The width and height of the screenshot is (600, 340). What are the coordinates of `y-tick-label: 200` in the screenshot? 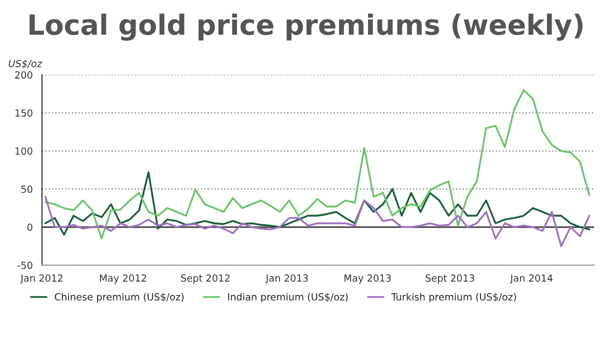 It's located at (23, 75).